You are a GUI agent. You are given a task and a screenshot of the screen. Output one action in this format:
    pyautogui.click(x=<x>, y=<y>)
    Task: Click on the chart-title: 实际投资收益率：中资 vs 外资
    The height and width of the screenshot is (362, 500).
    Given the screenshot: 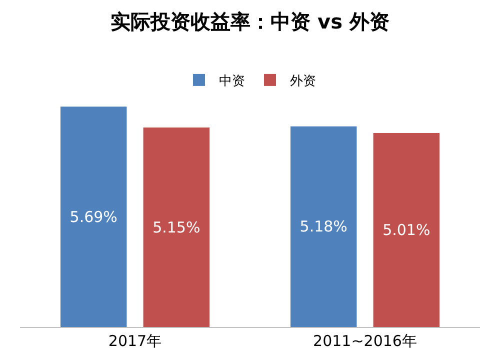 What is the action you would take?
    pyautogui.click(x=250, y=21)
    